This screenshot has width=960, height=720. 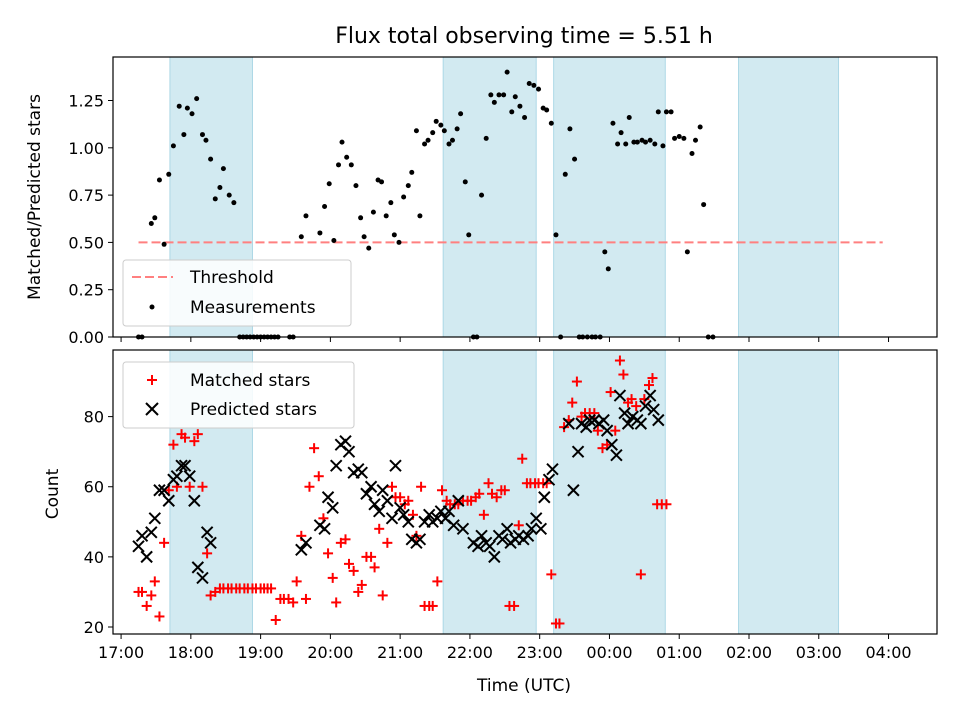 What do you see at coordinates (121, 652) in the screenshot?
I see `x-tick-label: 17:00` at bounding box center [121, 652].